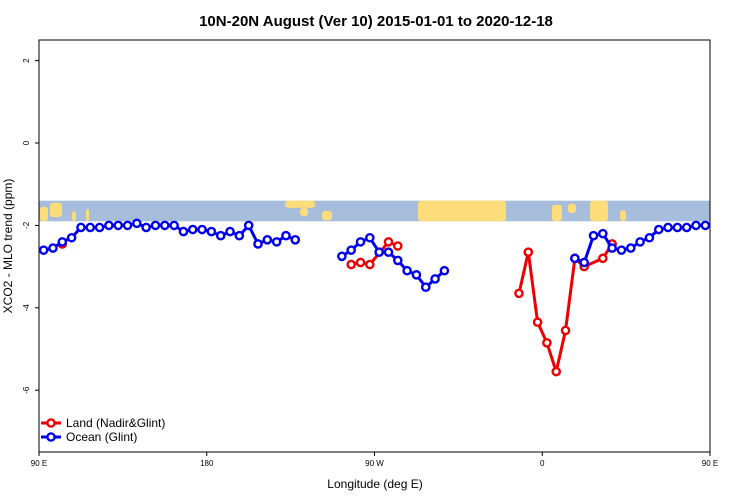 The width and height of the screenshot is (750, 500). Describe the element at coordinates (374, 484) in the screenshot. I see `x-axis-label: Longitude (deg E)` at that location.